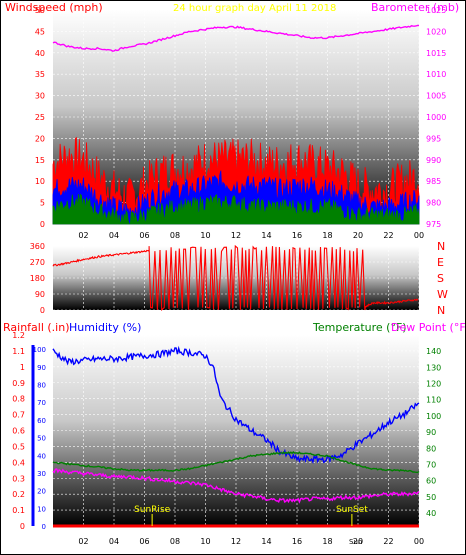 This screenshot has width=466, height=555. I want to click on temperature-tick-label: 40, so click(431, 513).